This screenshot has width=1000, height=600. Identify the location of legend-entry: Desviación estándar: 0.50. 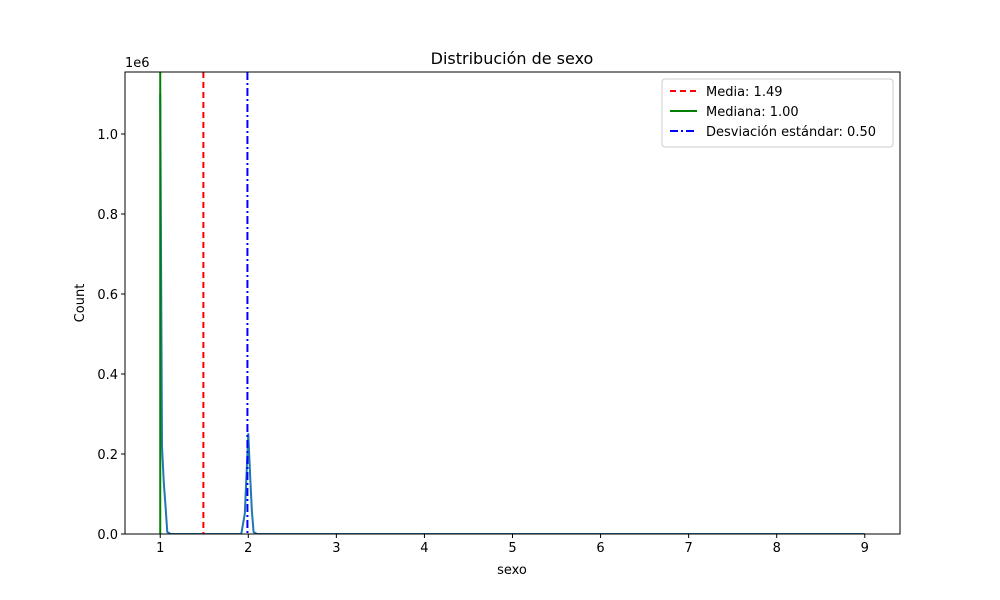
(791, 132).